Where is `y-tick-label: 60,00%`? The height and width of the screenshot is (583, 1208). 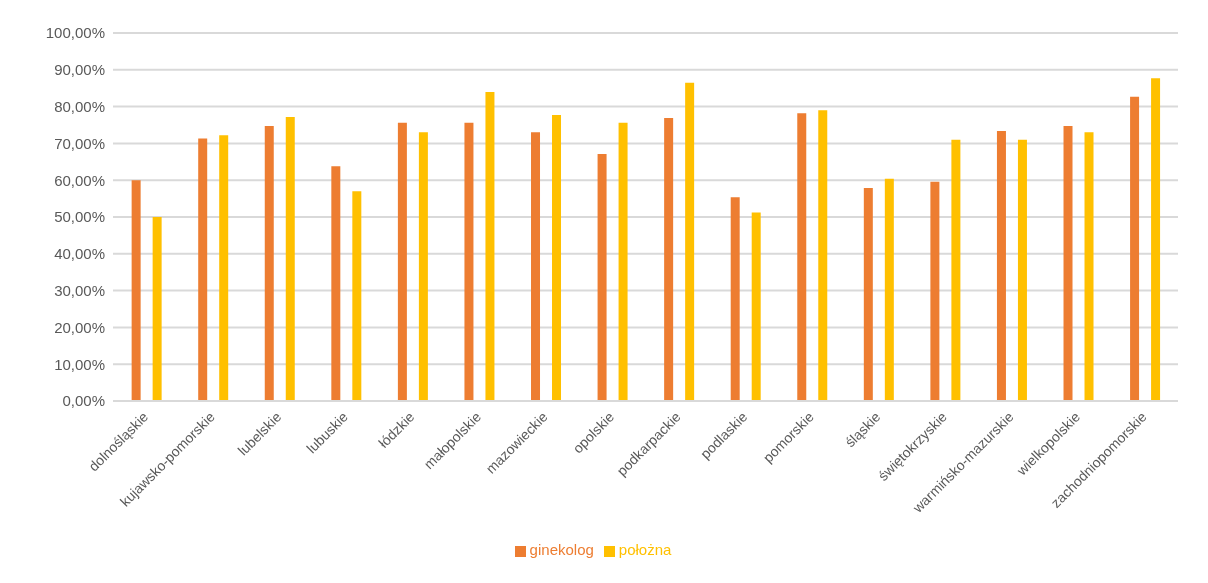 y-tick-label: 60,00% is located at coordinates (79, 180).